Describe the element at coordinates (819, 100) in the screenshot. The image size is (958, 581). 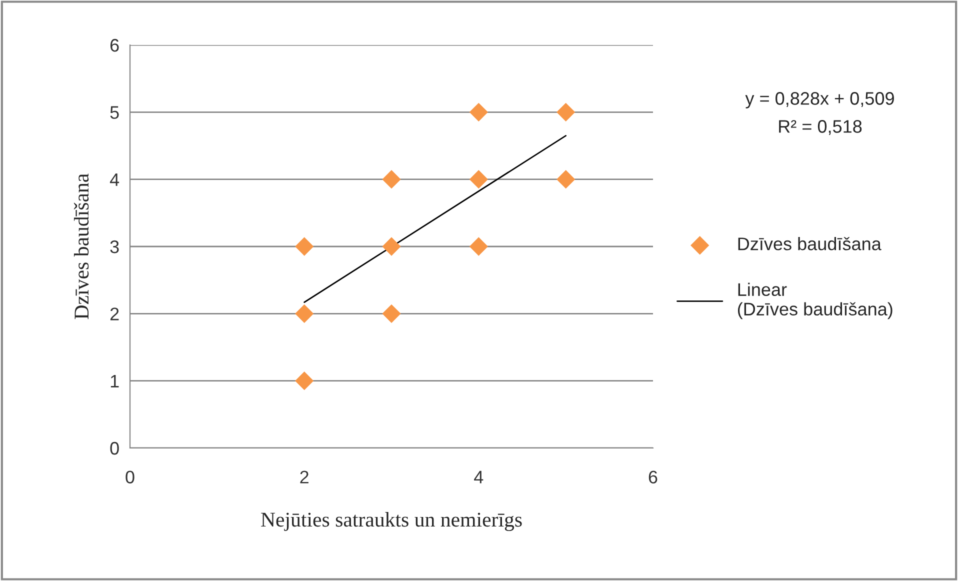
I see `text: y = 0,828x + 0,509` at that location.